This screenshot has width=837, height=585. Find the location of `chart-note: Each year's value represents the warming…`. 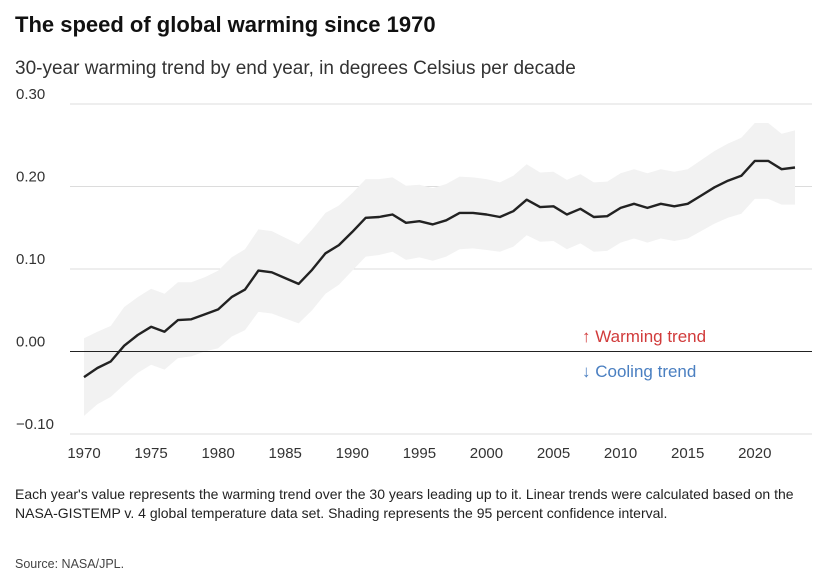

chart-note: Each year's value represents the warming… is located at coordinates (404, 503).